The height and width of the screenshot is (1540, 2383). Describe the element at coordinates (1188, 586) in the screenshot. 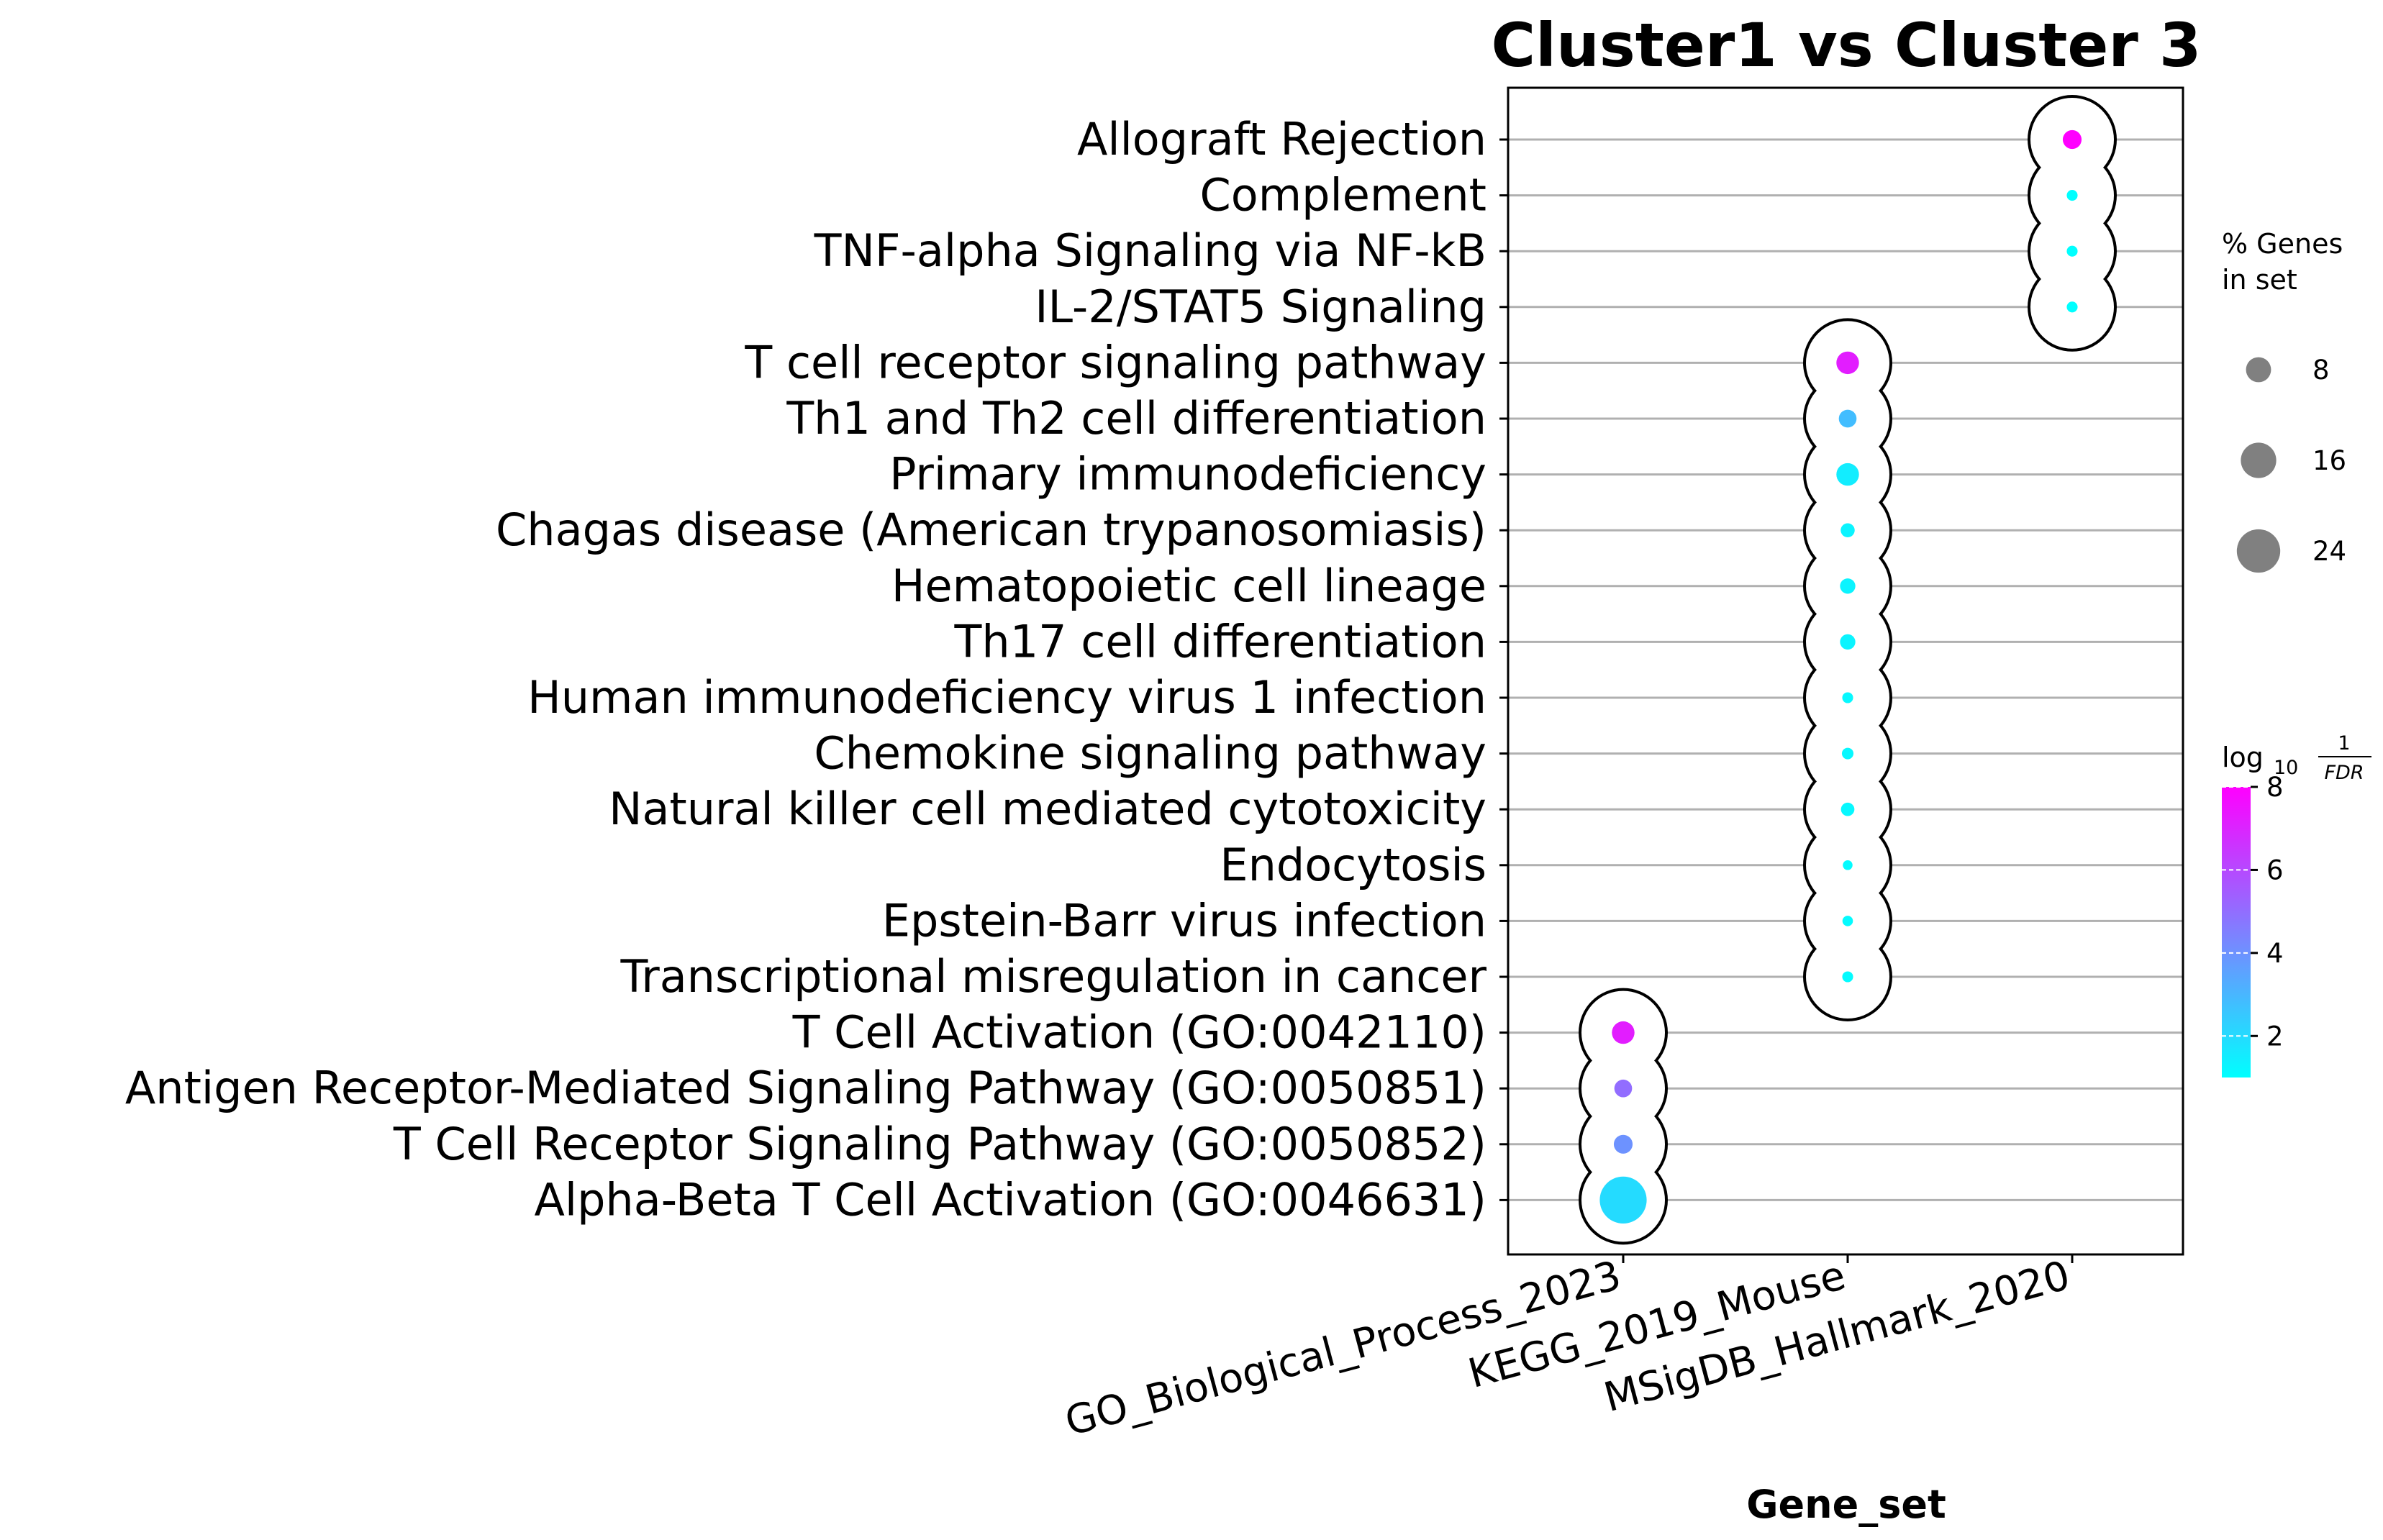

I see `y-tick-label: Hematopoietic cell lineage` at that location.